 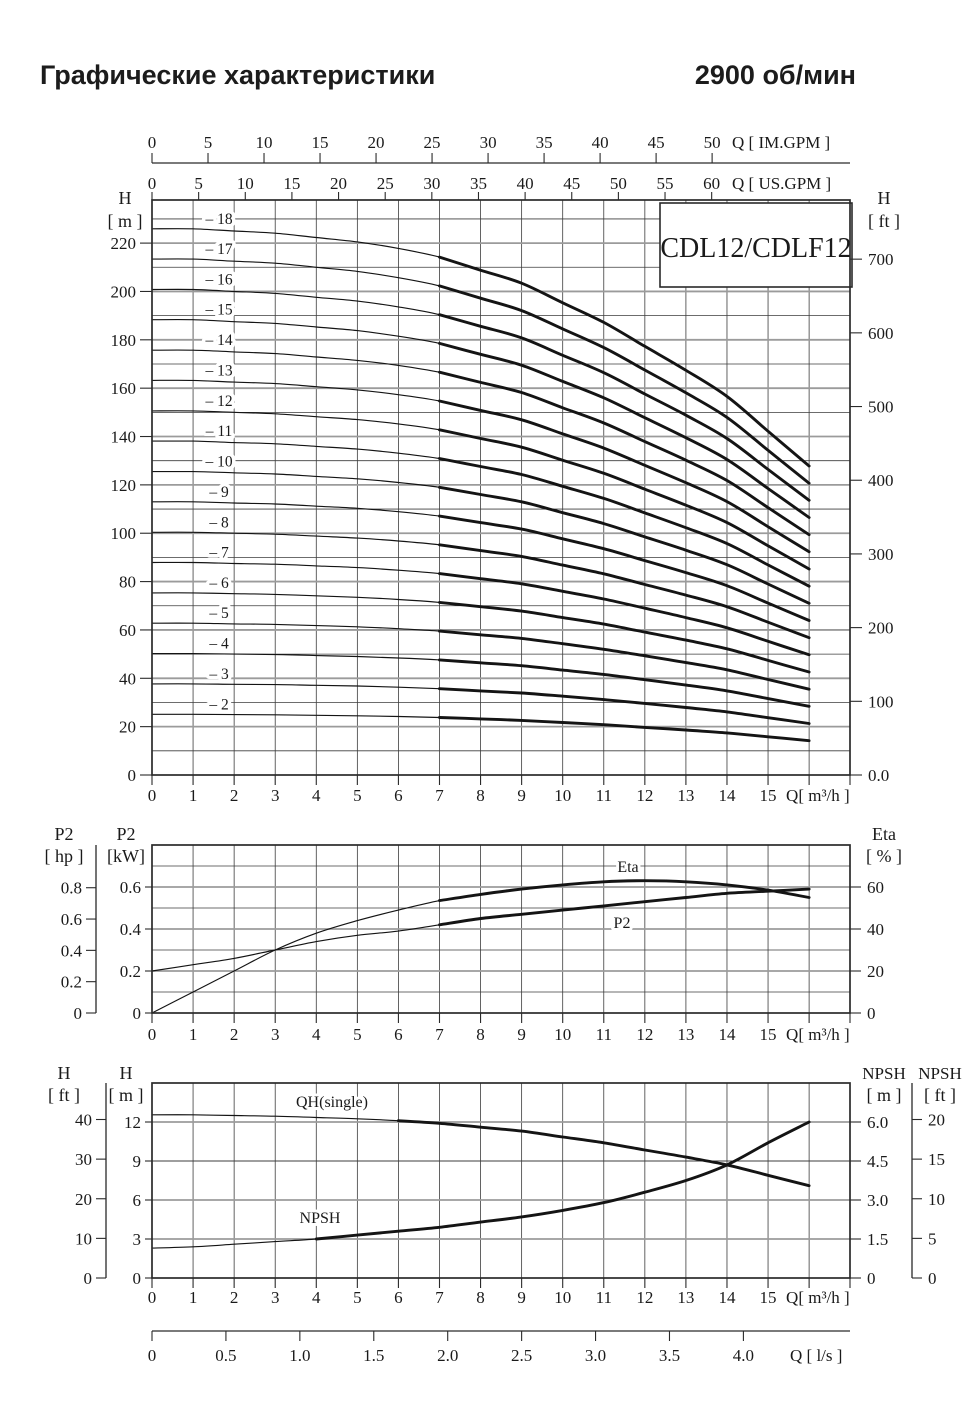 I want to click on h-m-tick-label: 20, so click(x=127, y=727).